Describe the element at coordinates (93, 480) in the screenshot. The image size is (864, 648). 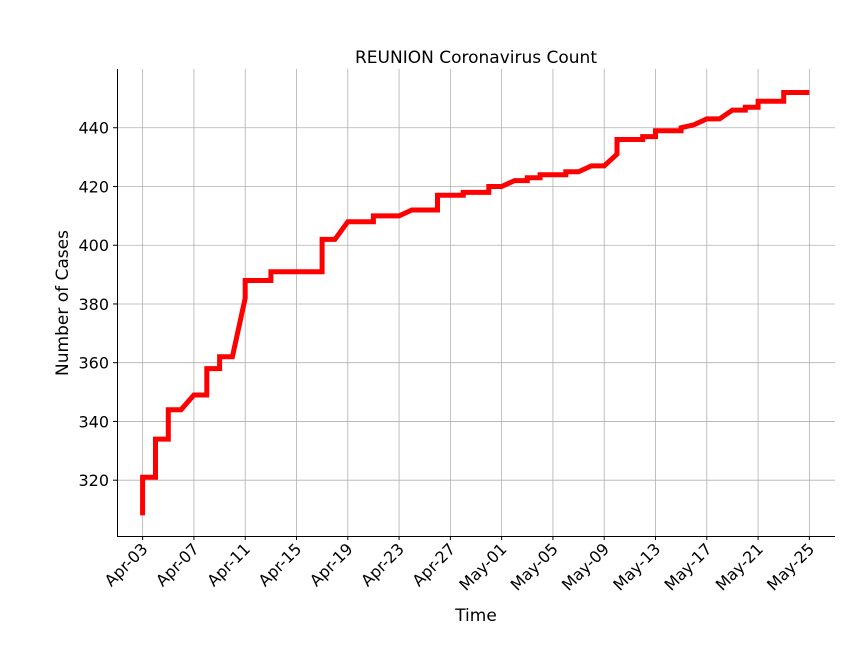
I see `y-tick-label: 320` at that location.